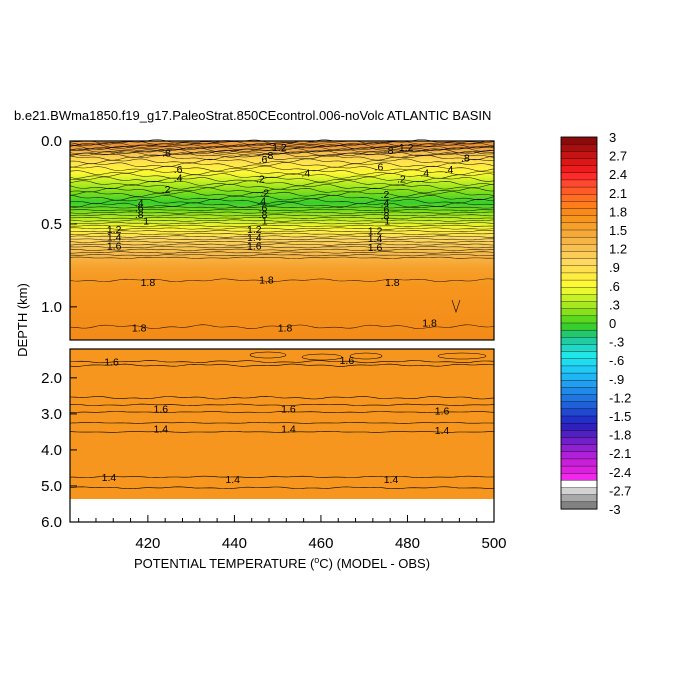 This screenshot has height=700, width=700. I want to click on y-tick-label: 5.0, so click(51, 486).